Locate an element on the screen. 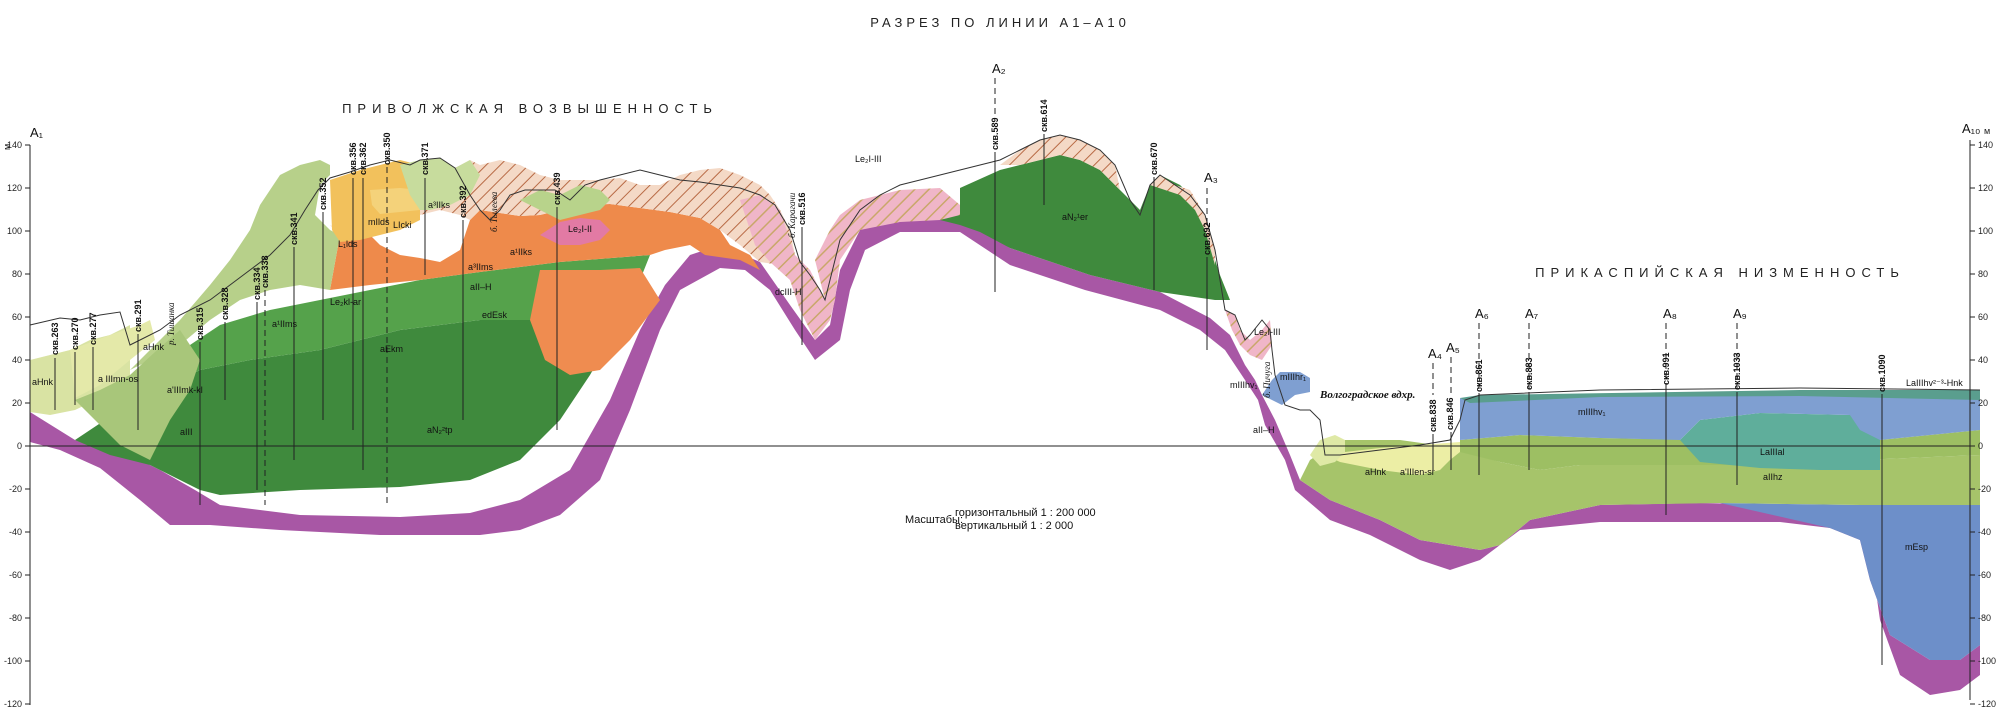 This screenshot has width=2000, height=721. unit-le2i-iii-top: Le₂I-III is located at coordinates (868, 159).